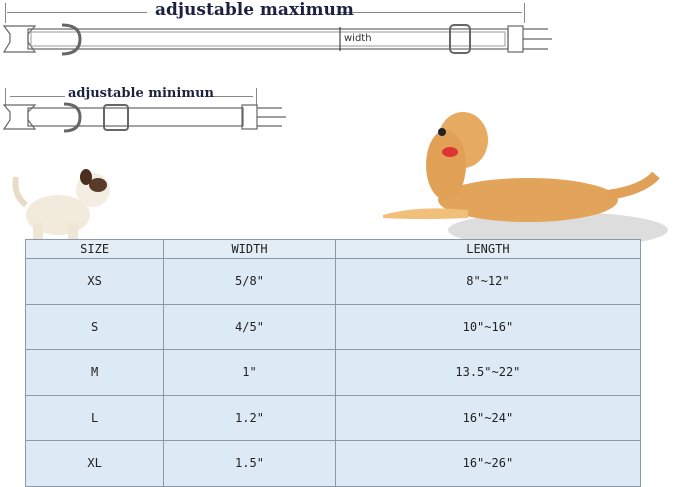 This screenshot has height=487, width=679. What do you see at coordinates (249, 249) in the screenshot?
I see `header-width: WIDTH` at bounding box center [249, 249].